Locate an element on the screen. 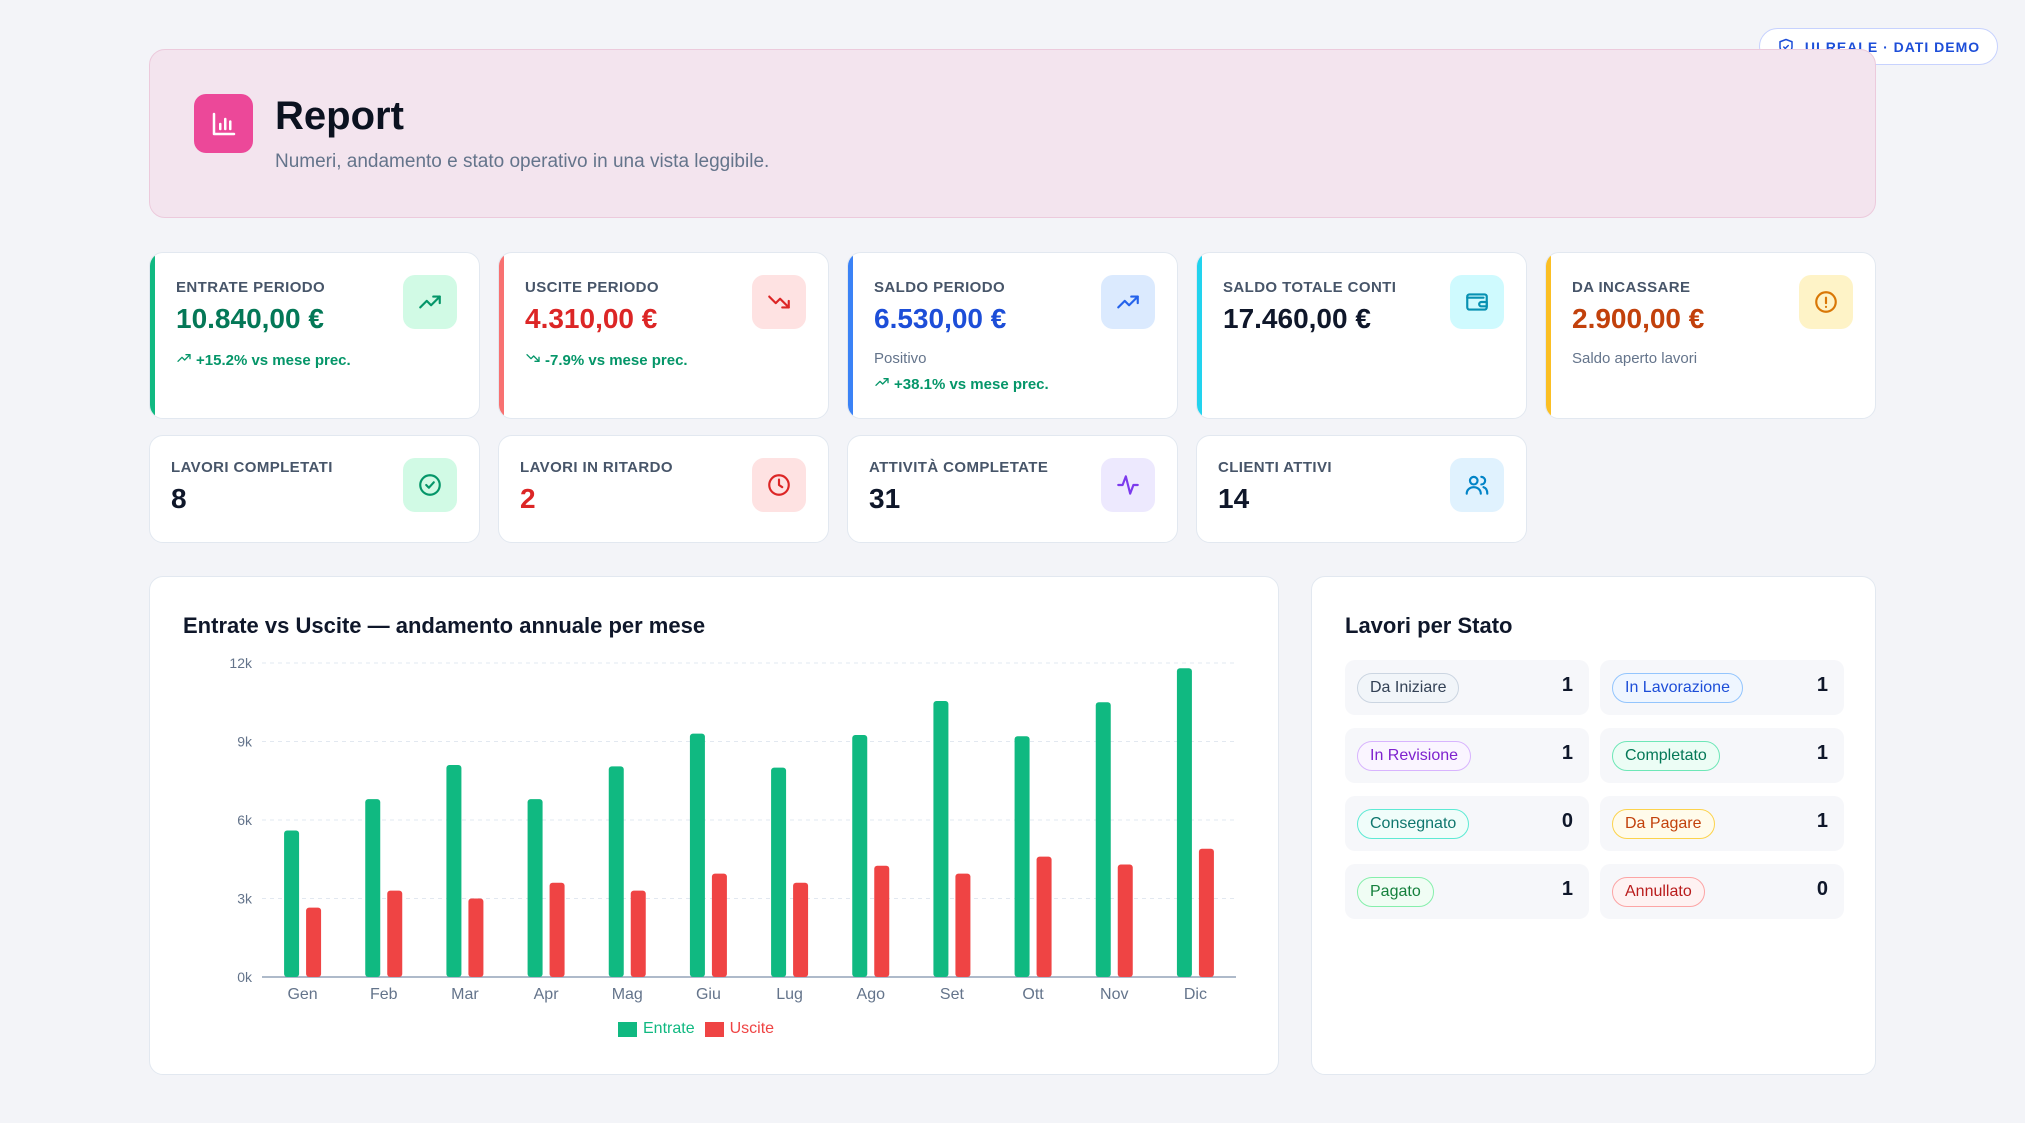 This screenshot has height=1123, width=2025. status-pill: Da Pagare is located at coordinates (1663, 824).